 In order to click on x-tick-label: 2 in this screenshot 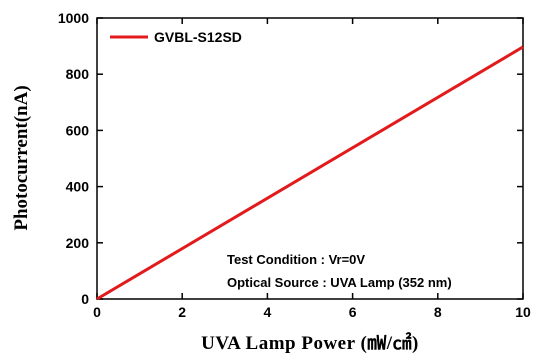, I will do `click(182, 312)`.